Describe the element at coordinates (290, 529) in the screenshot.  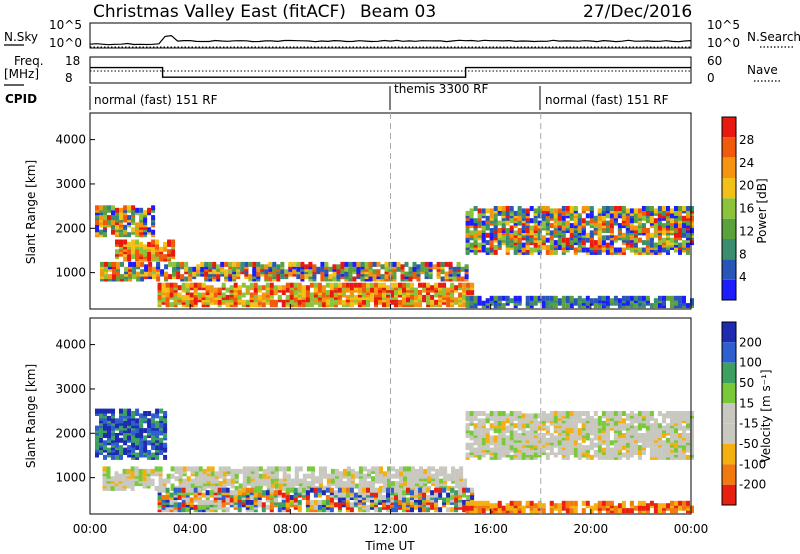
I see `x-tick-label: 08:00` at that location.